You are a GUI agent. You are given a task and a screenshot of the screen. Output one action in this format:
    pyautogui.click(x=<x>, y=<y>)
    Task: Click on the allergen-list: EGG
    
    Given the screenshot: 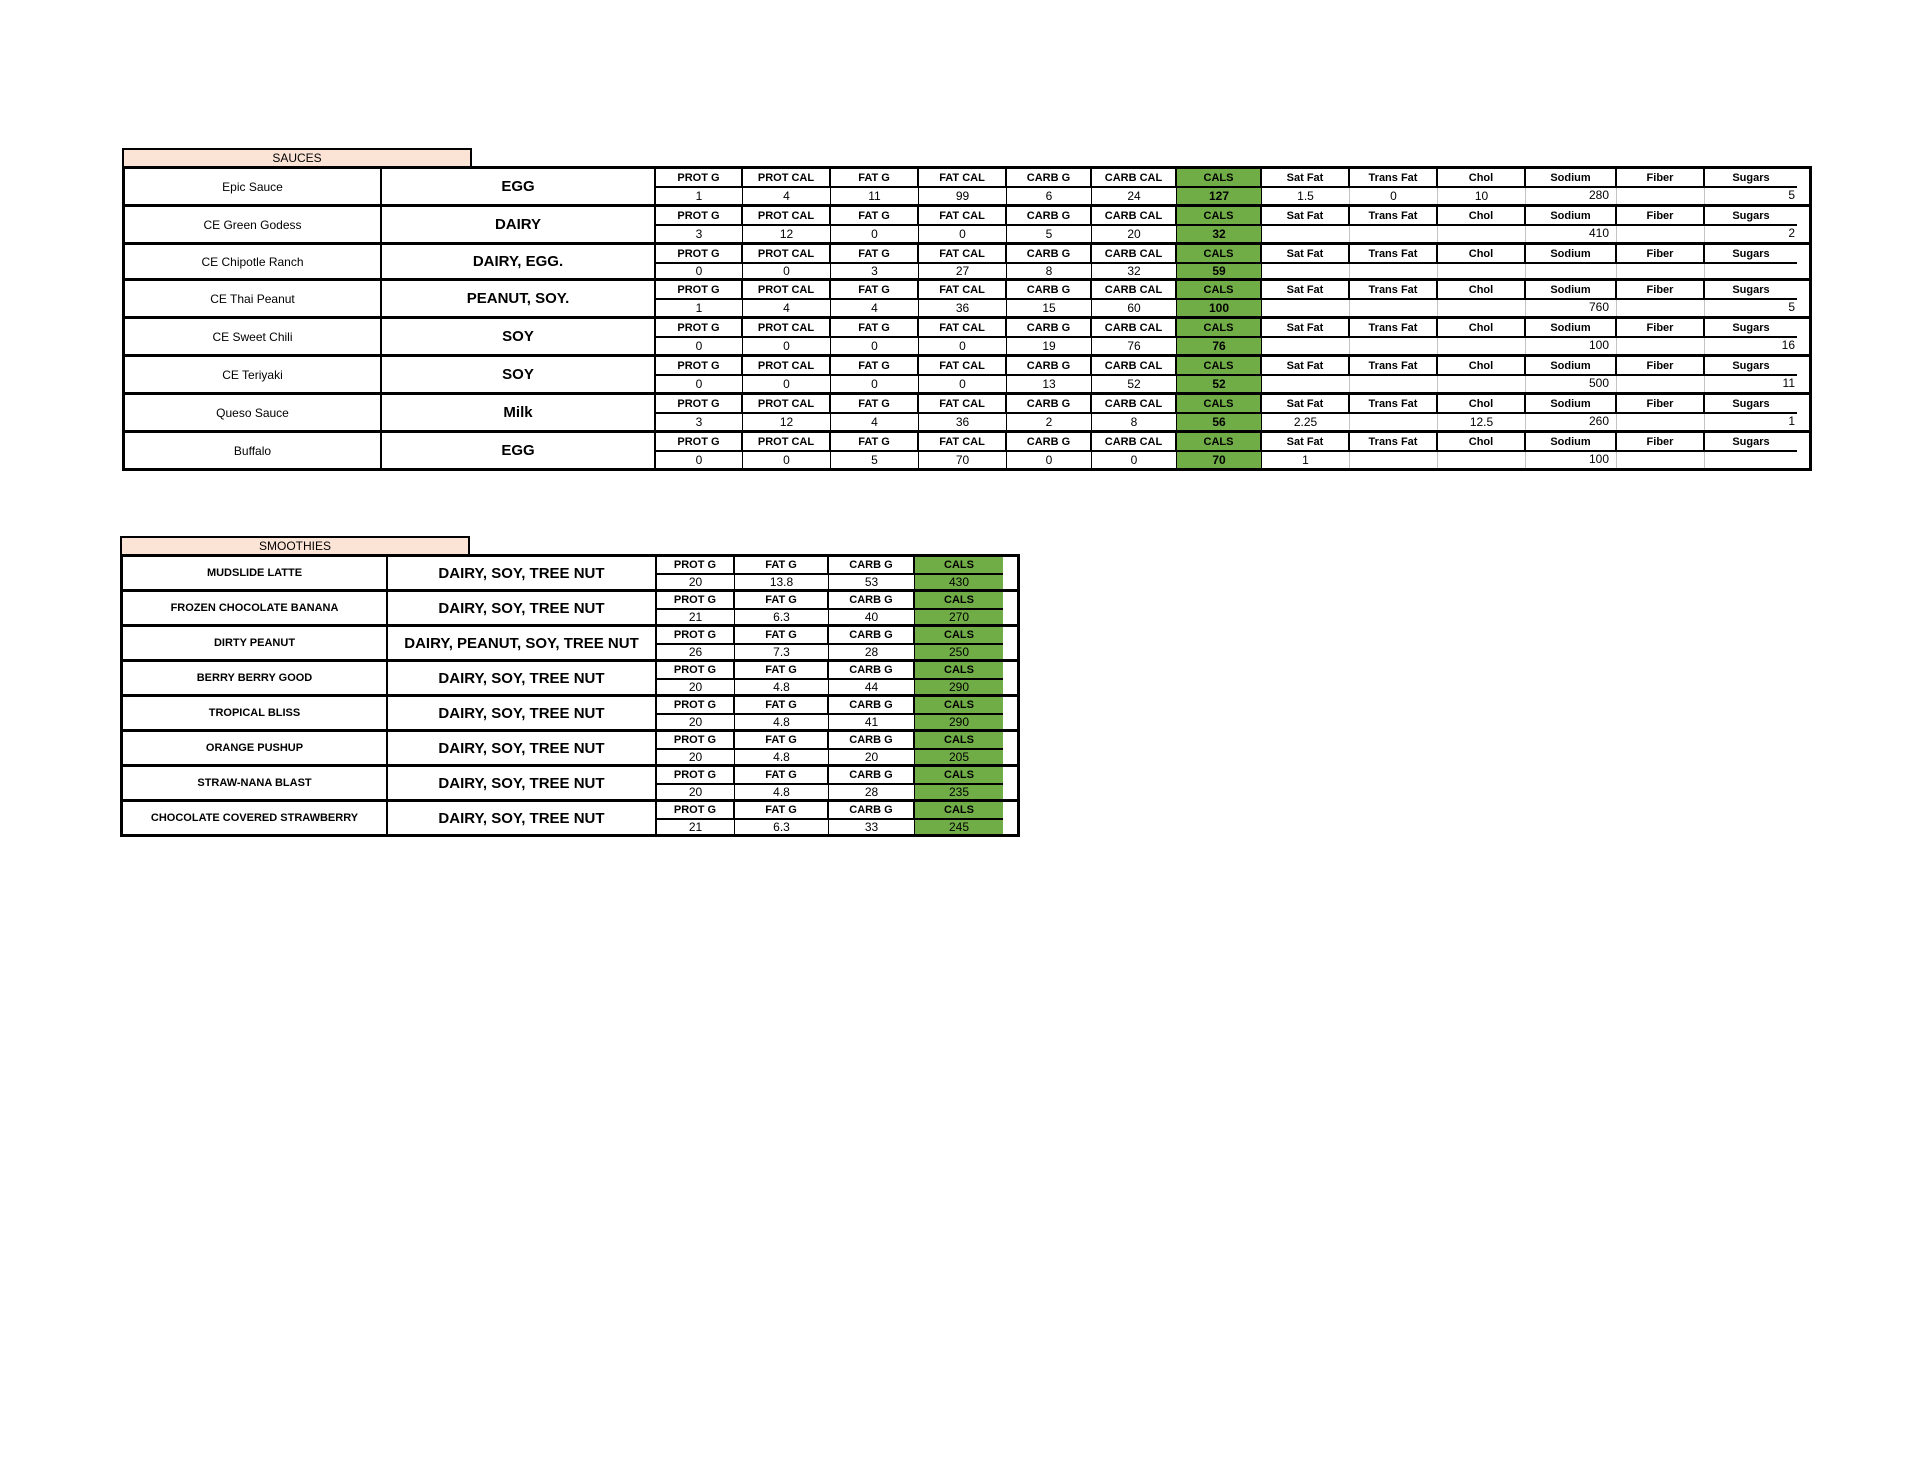 What is the action you would take?
    pyautogui.click(x=519, y=450)
    